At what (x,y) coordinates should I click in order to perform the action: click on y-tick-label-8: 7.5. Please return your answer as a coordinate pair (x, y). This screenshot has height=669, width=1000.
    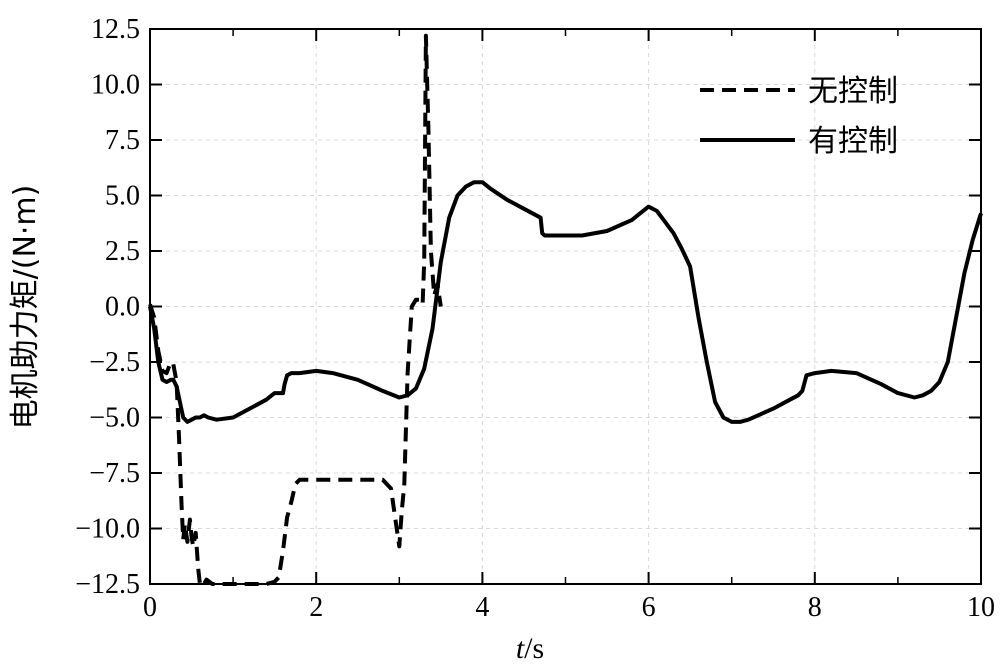
    Looking at the image, I should click on (122, 140).